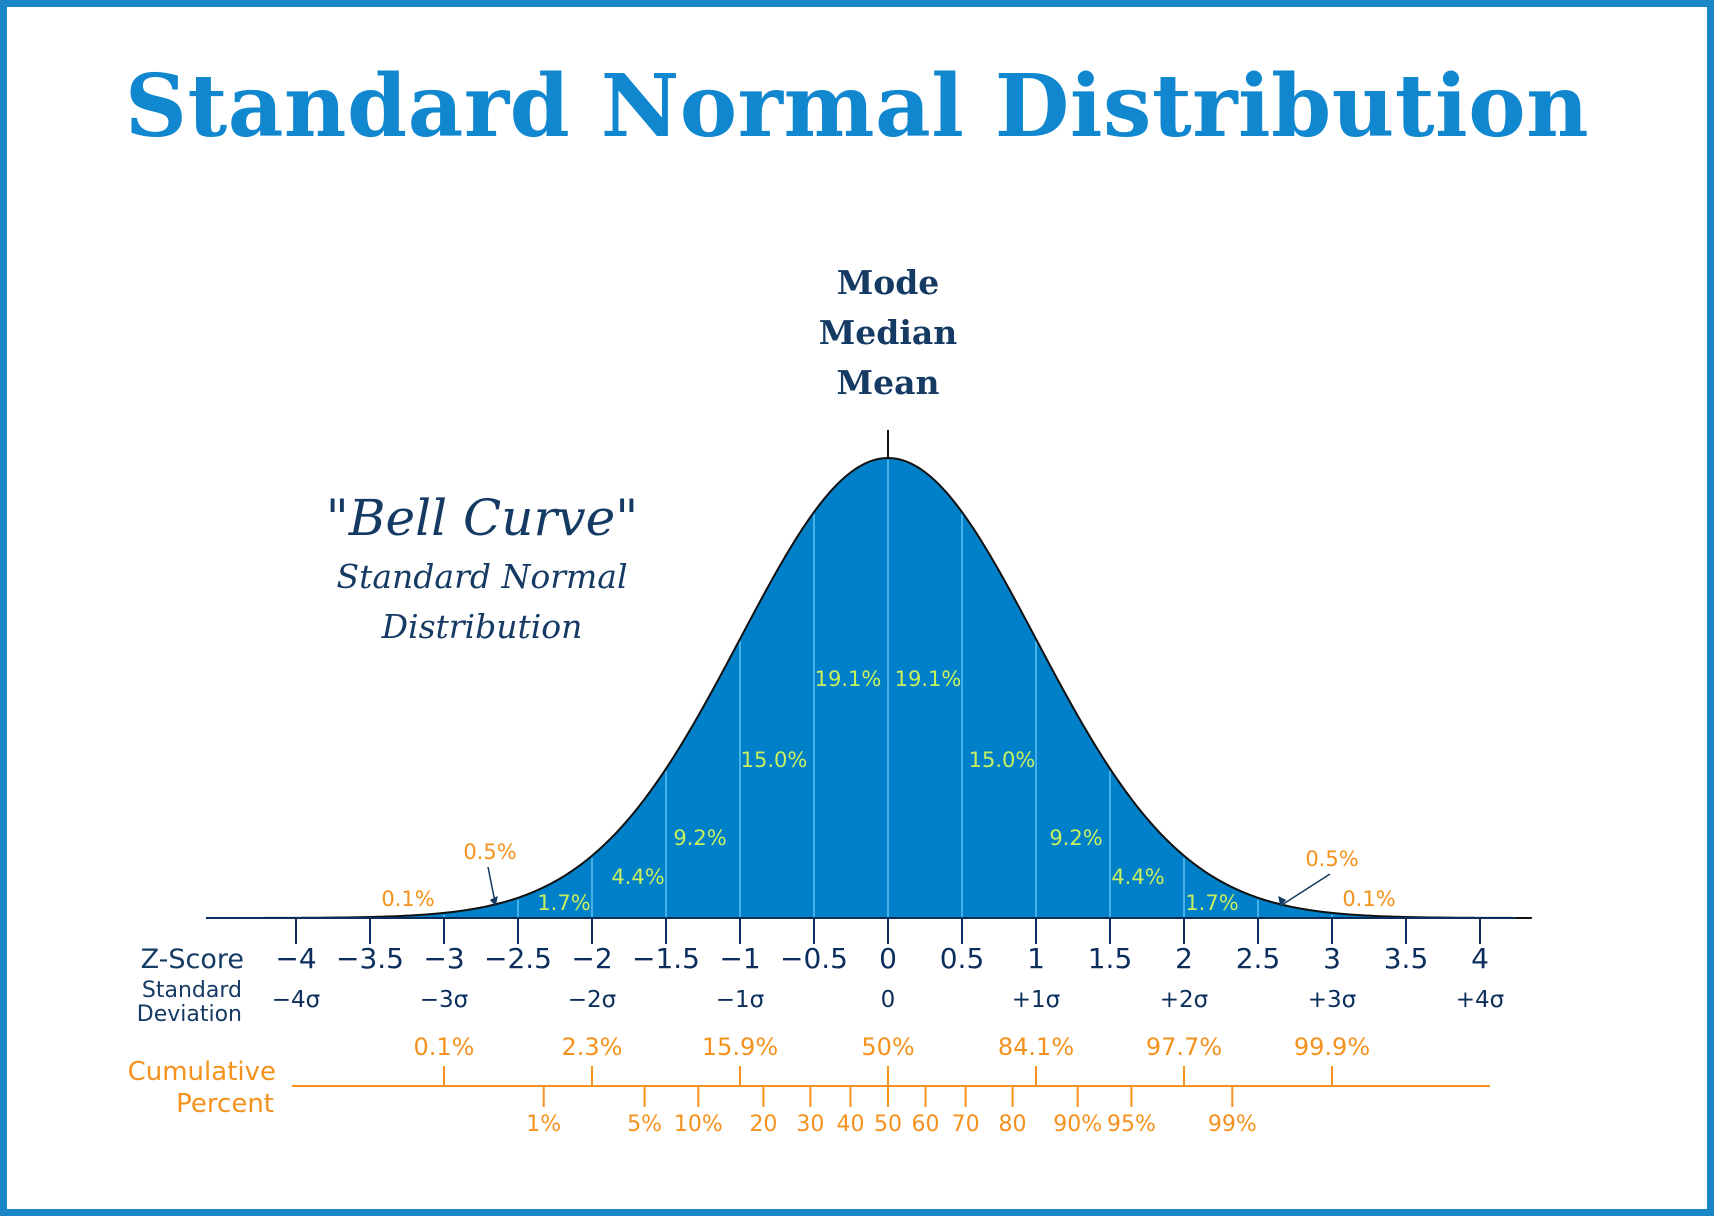 This screenshot has width=1714, height=1216. What do you see at coordinates (192, 959) in the screenshot?
I see `zscore-row-label: Z-Score` at bounding box center [192, 959].